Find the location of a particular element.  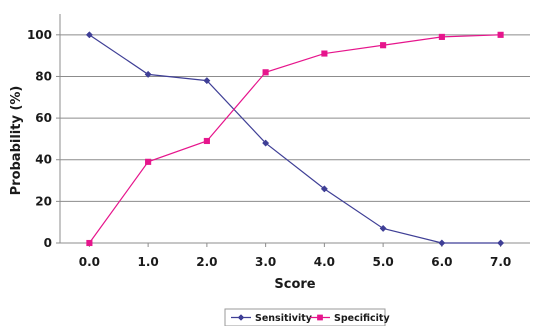

x-tick-label: 6.0 is located at coordinates (441, 262).